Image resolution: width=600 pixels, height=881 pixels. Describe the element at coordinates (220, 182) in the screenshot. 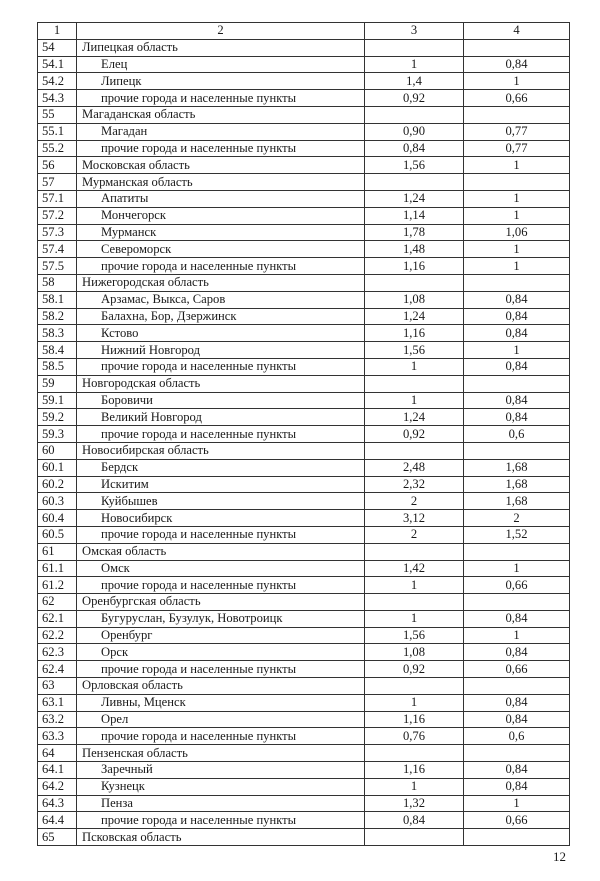

I see `locality-name: Мурманская область` at that location.